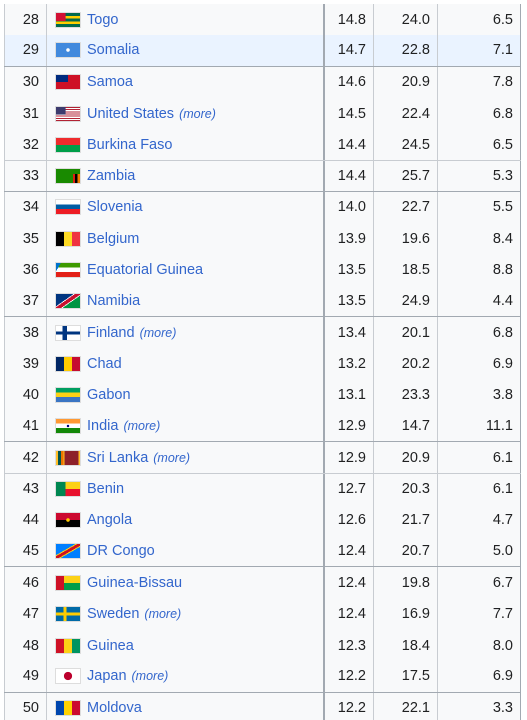 This screenshot has height=720, width=527. Describe the element at coordinates (184, 364) in the screenshot. I see `country-cell: Chad` at that location.